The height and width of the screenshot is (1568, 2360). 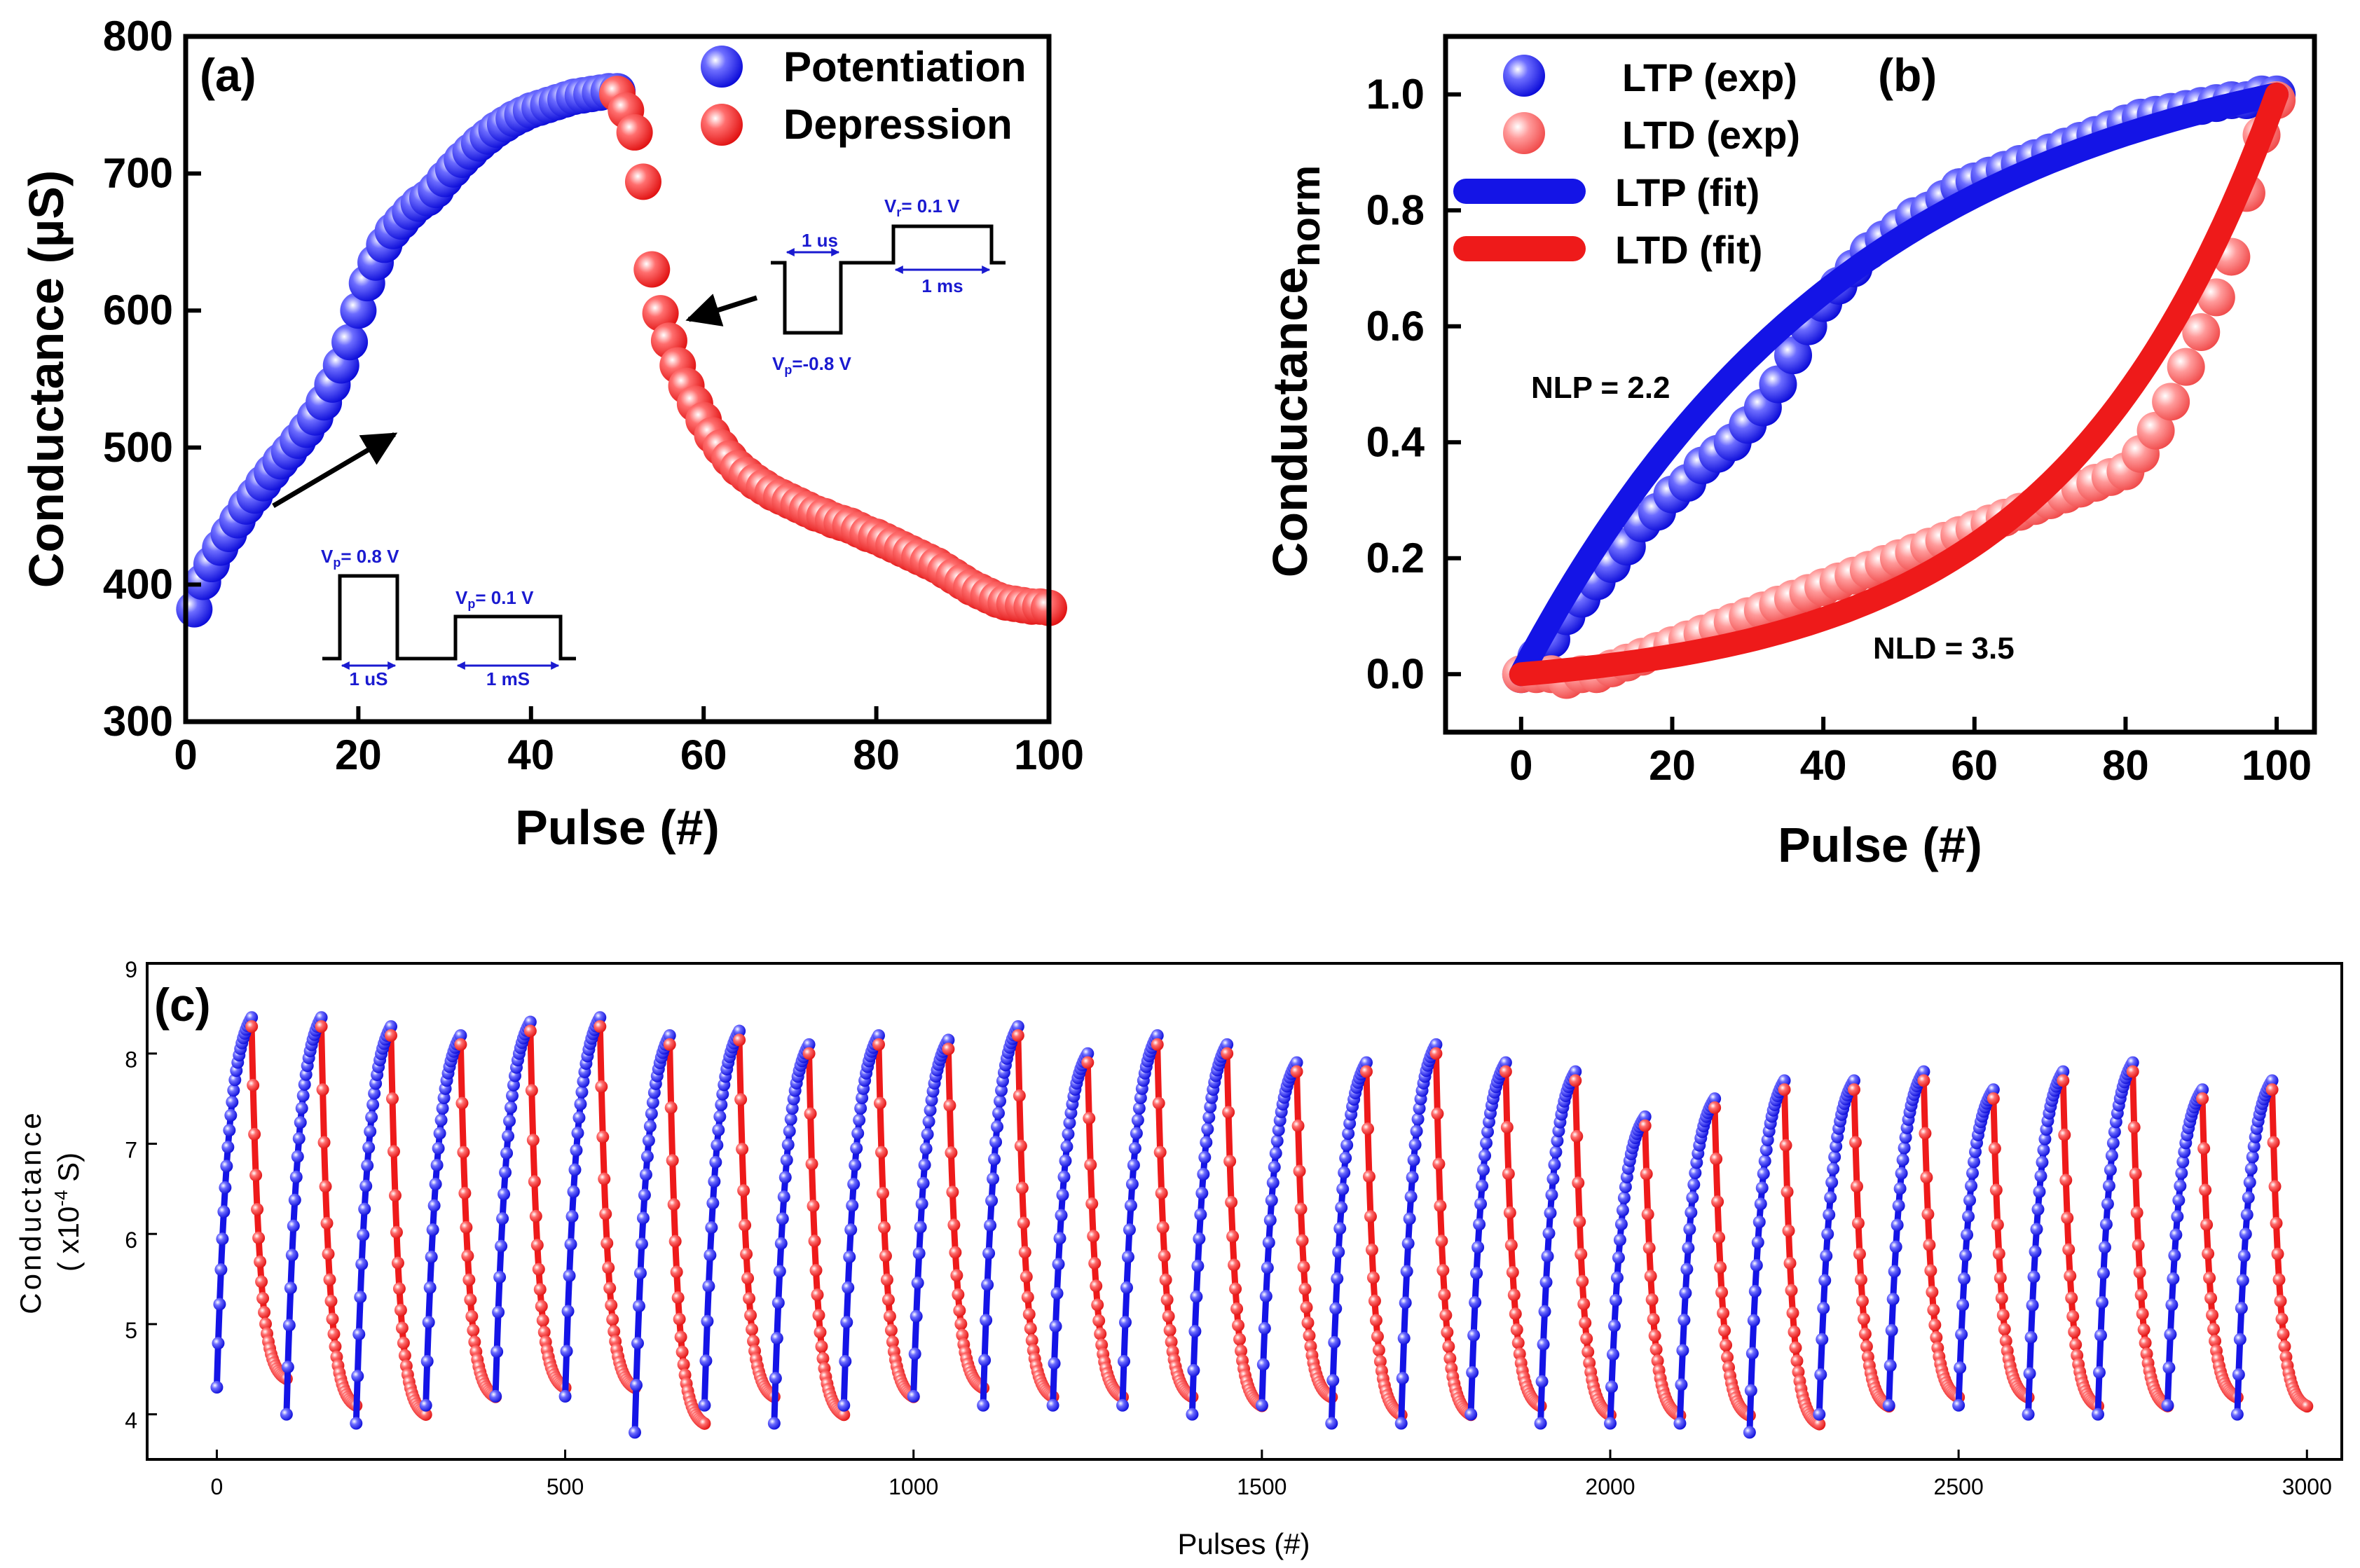 What do you see at coordinates (905, 66) in the screenshot?
I see `legend-label-potentiation: Potentiation` at bounding box center [905, 66].